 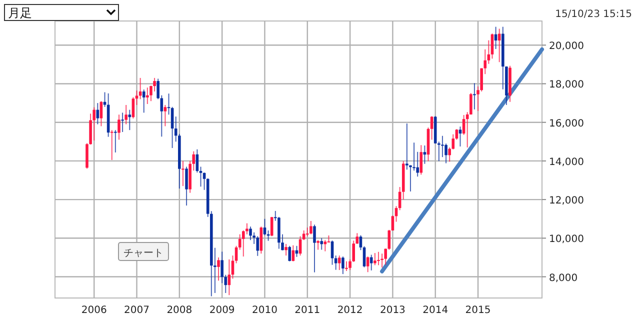 I want to click on x-tick-label: 2009, so click(x=222, y=310).